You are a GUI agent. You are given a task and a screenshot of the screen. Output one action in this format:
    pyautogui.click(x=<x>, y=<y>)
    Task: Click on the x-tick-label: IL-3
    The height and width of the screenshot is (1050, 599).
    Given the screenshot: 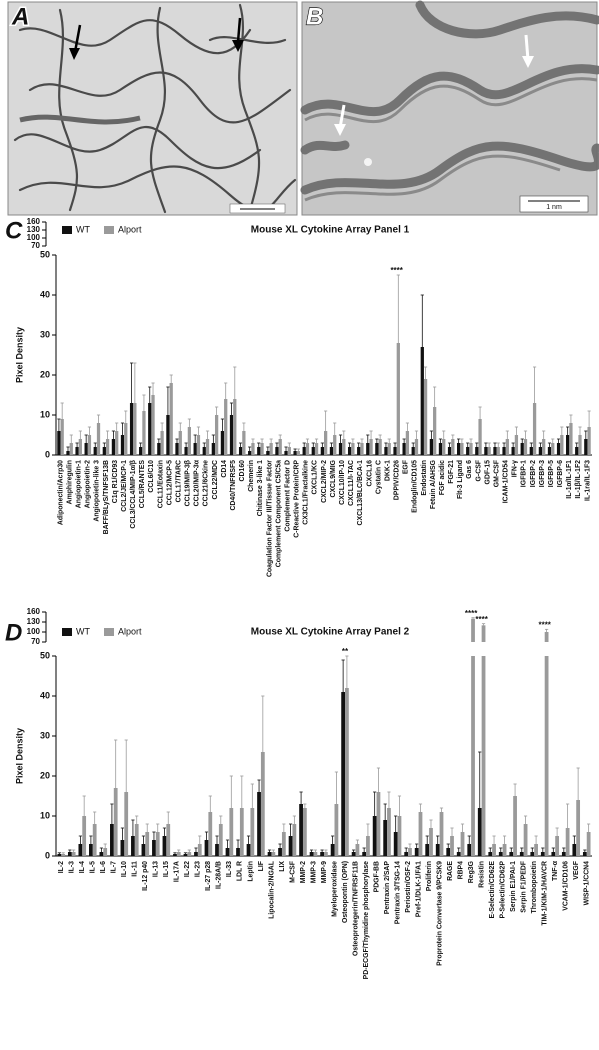 What is the action you would take?
    pyautogui.click(x=72, y=867)
    